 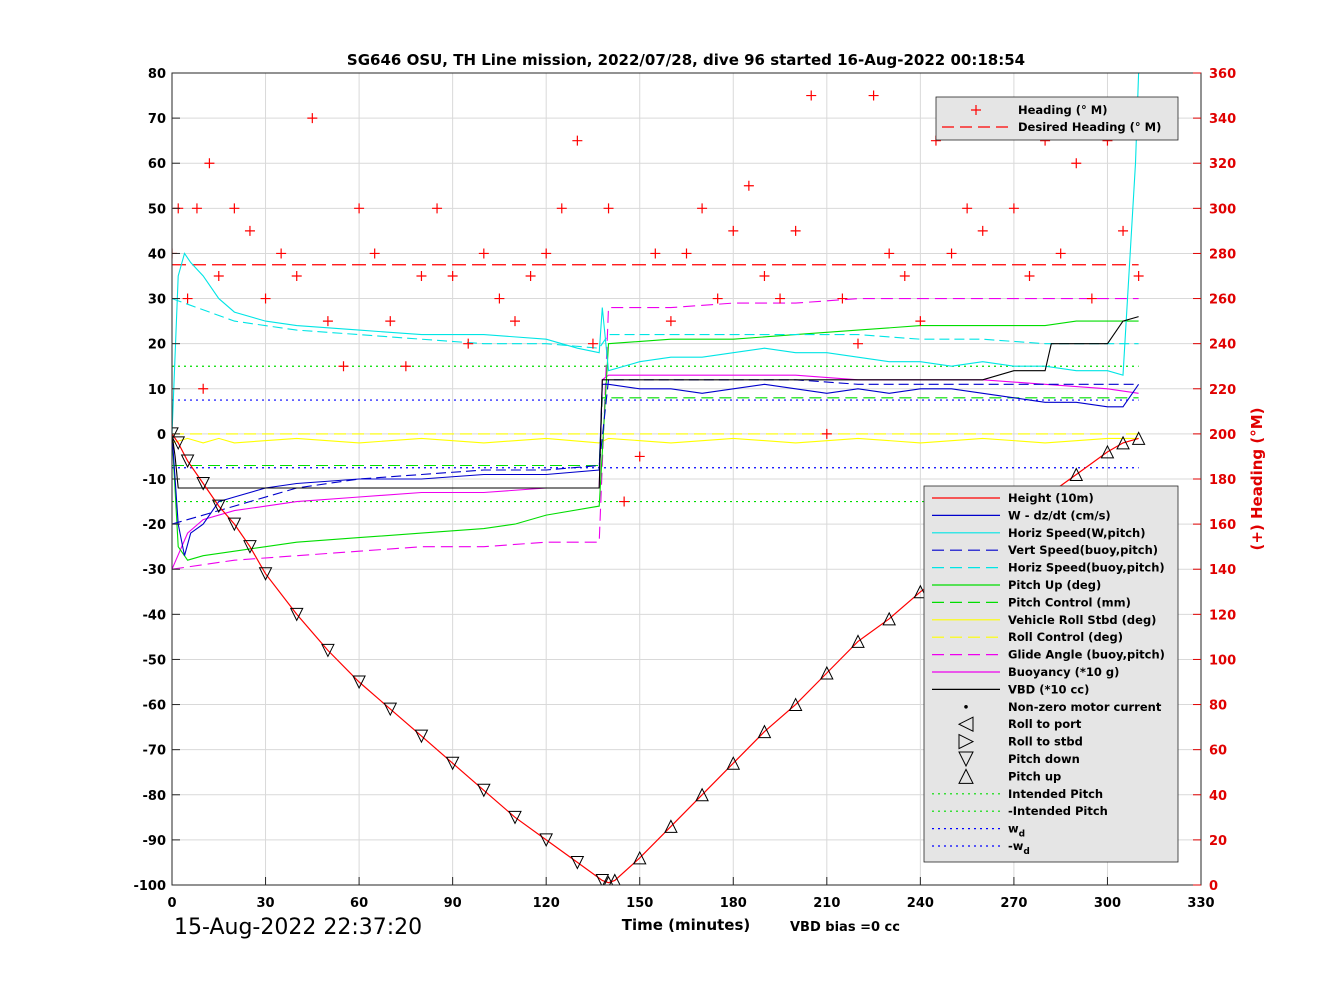 What do you see at coordinates (546, 903) in the screenshot?
I see `x-tick-label: 120` at bounding box center [546, 903].